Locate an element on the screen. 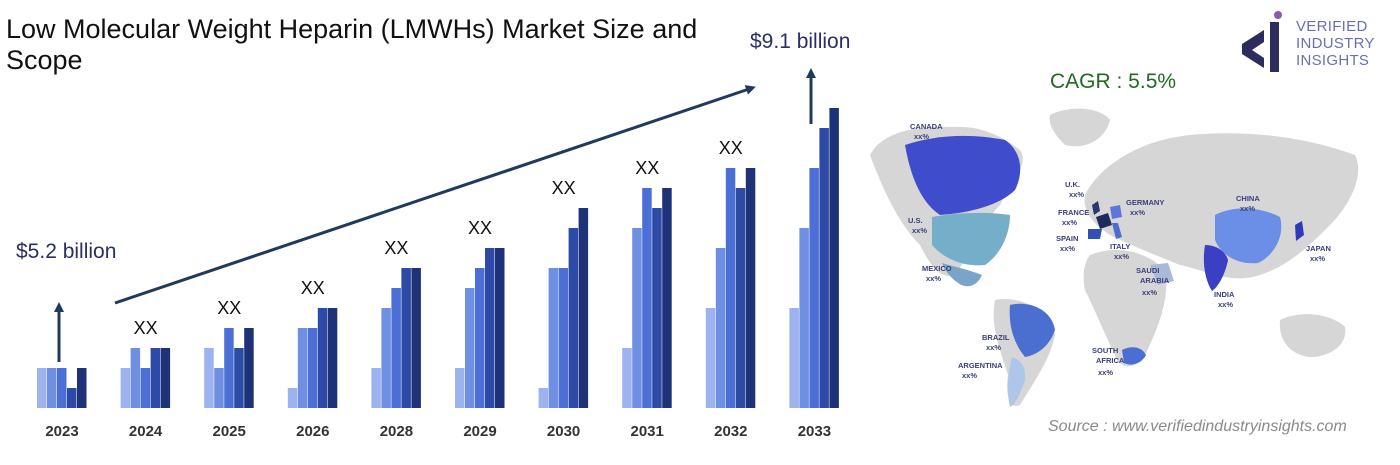 This screenshot has width=1400, height=465. region-italy is located at coordinates (1117, 231).